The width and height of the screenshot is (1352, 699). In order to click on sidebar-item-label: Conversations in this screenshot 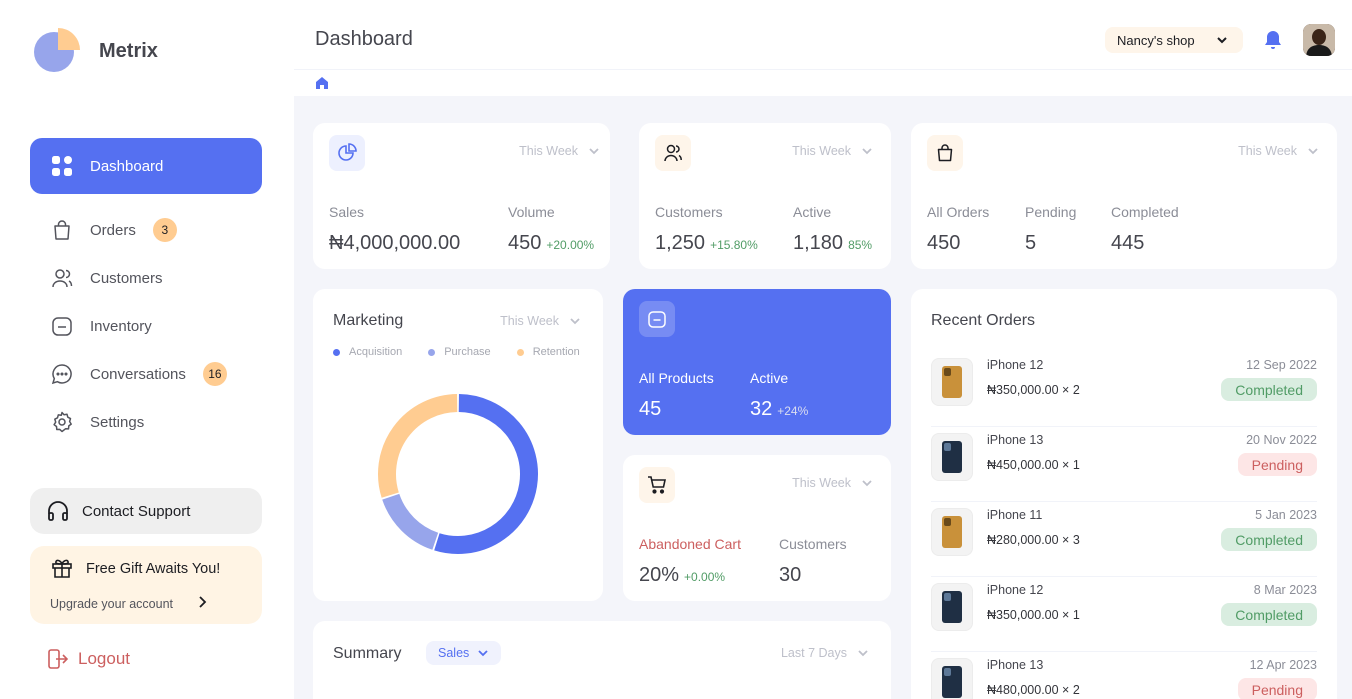, I will do `click(138, 374)`.